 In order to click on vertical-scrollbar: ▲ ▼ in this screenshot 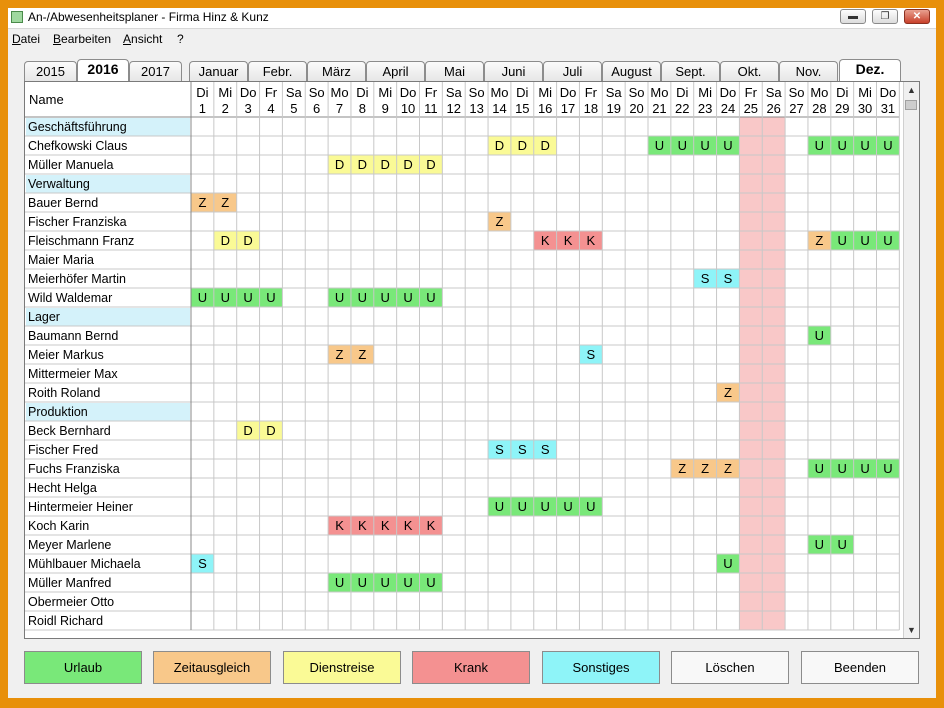, I will do `click(911, 360)`.